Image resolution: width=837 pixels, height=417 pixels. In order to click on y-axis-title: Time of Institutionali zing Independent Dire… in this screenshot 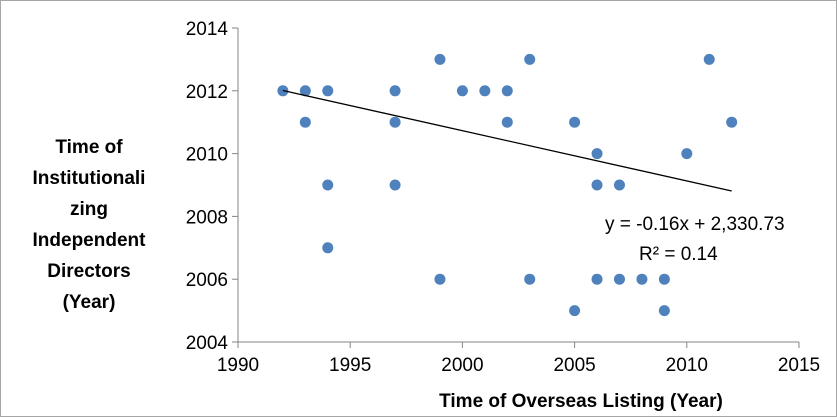, I will do `click(90, 225)`.